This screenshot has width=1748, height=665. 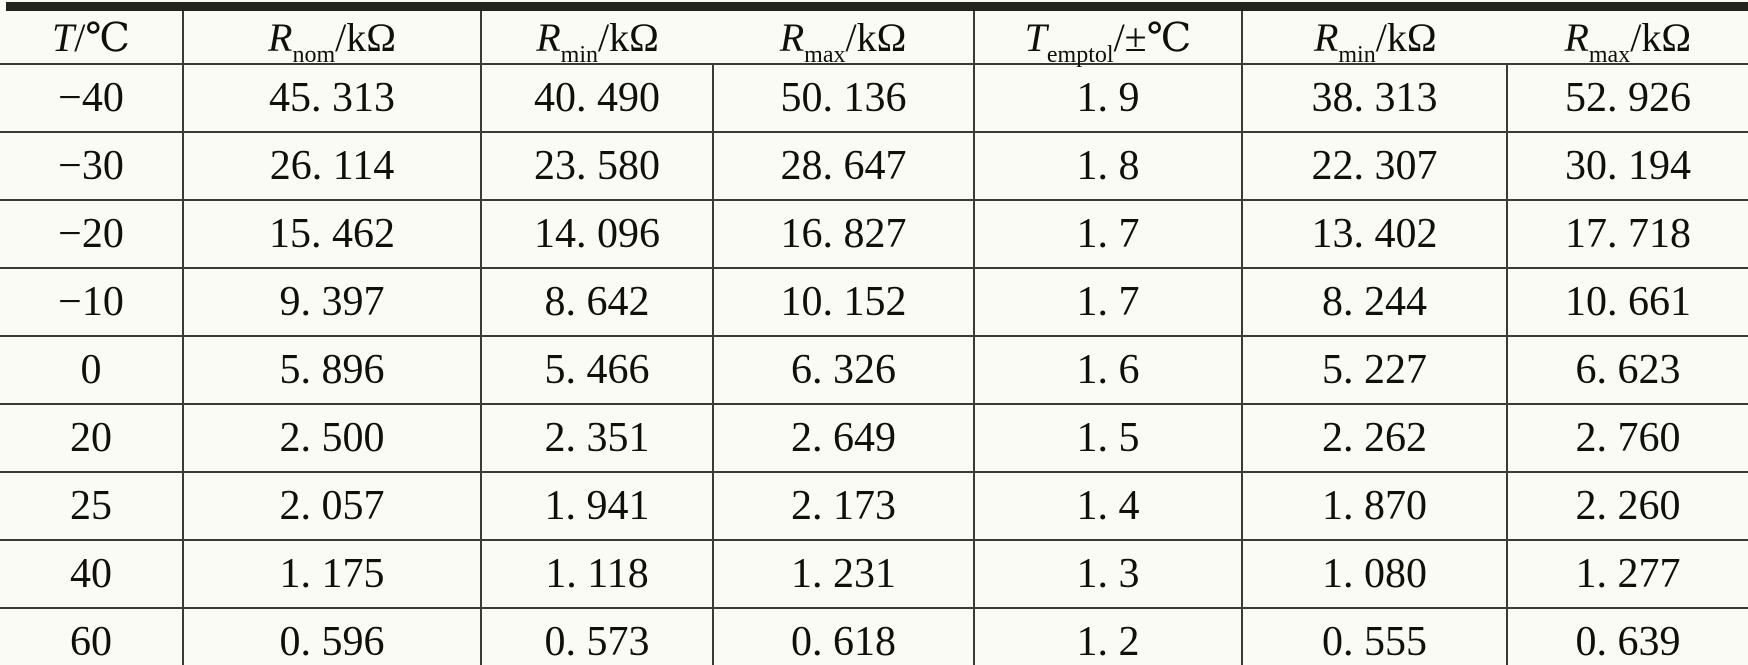 I want to click on table-cell: 17. 718, so click(x=1627, y=233).